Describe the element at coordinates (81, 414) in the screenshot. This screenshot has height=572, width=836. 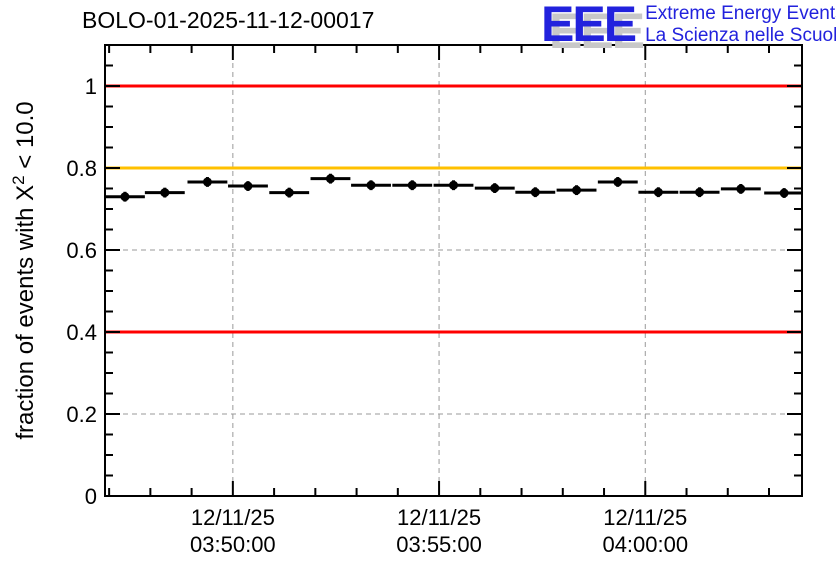
I see `y-tick-label: 0.2` at that location.